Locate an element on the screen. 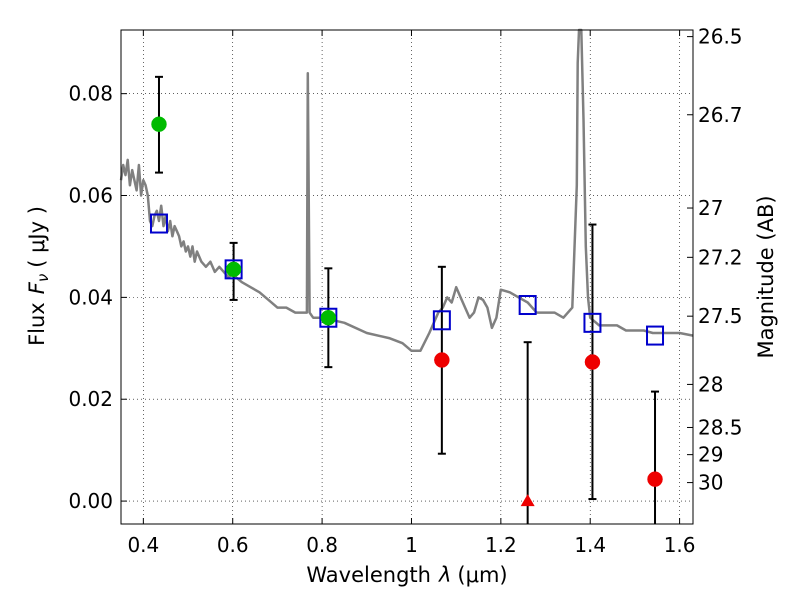 This screenshot has height=604, width=800. x-tick-label: 0.8 is located at coordinates (322, 545).